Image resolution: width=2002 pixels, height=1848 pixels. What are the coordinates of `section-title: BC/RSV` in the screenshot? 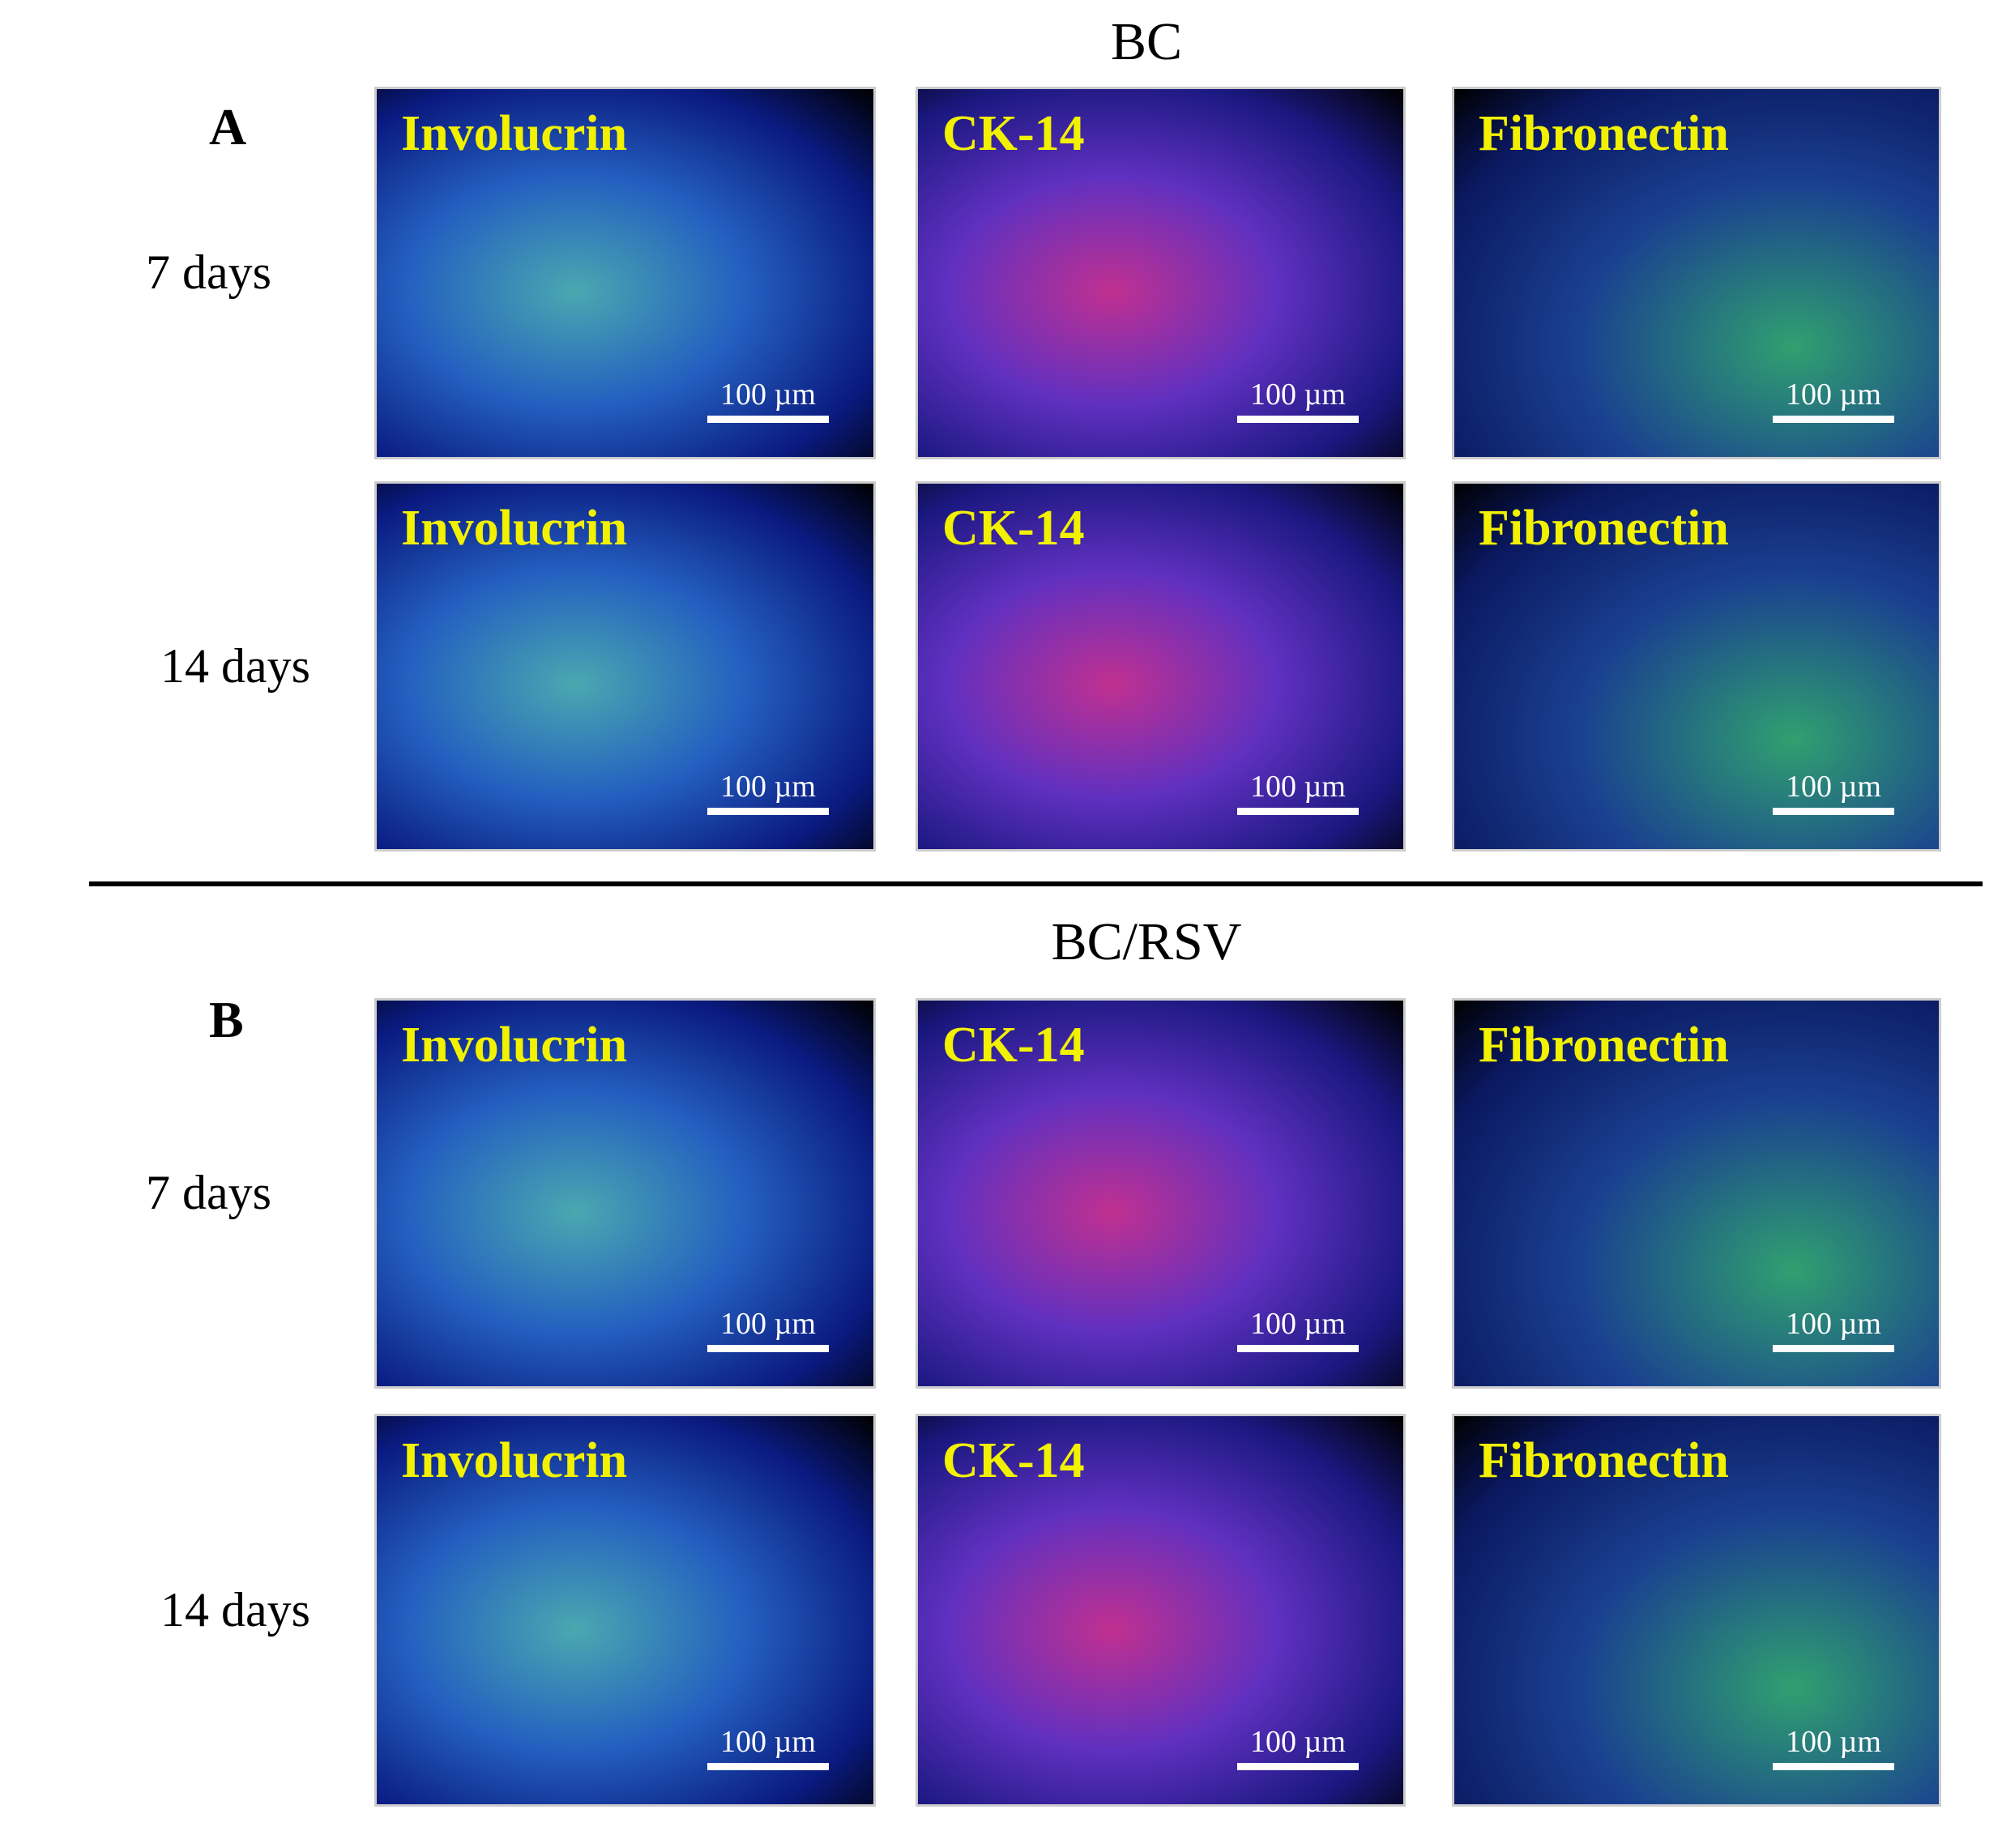 It's located at (1146, 941).